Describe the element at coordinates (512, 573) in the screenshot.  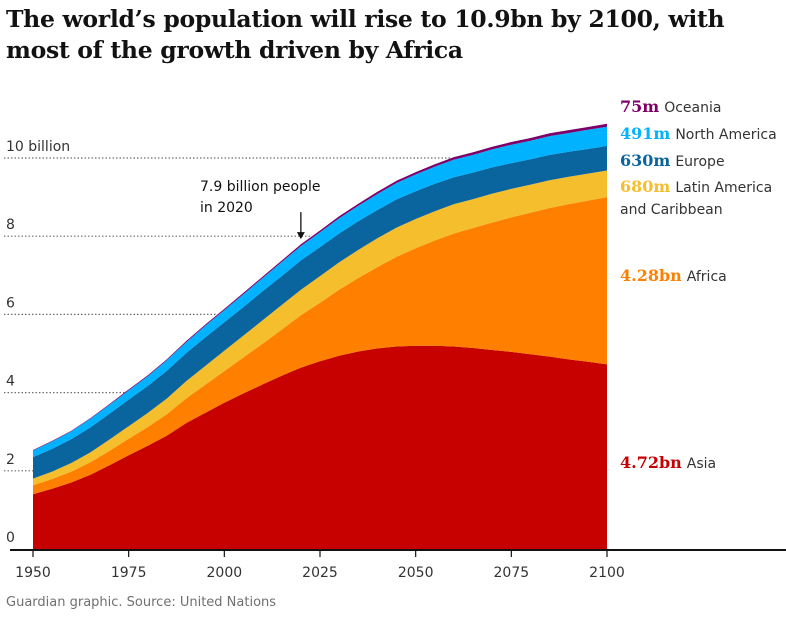
I see `x-tick-label: 2075` at that location.